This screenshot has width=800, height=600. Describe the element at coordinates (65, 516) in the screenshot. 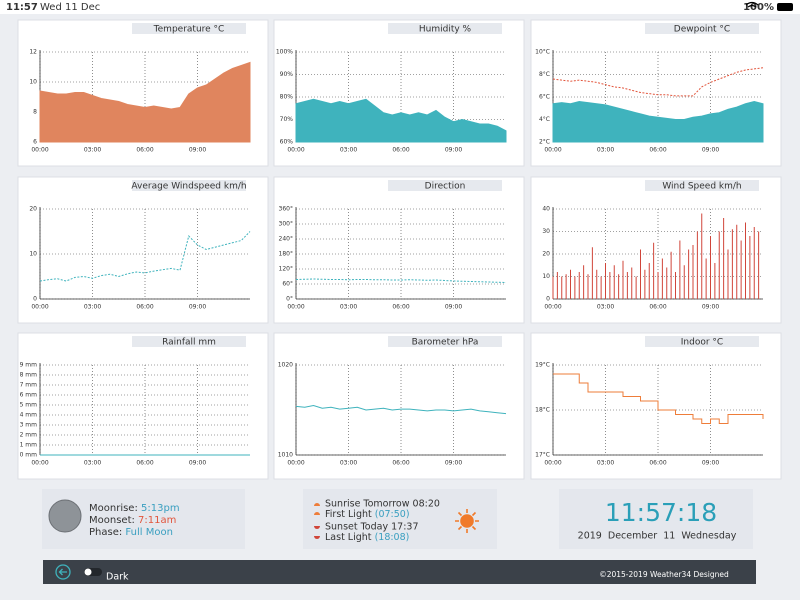

I see `moon-icon` at that location.